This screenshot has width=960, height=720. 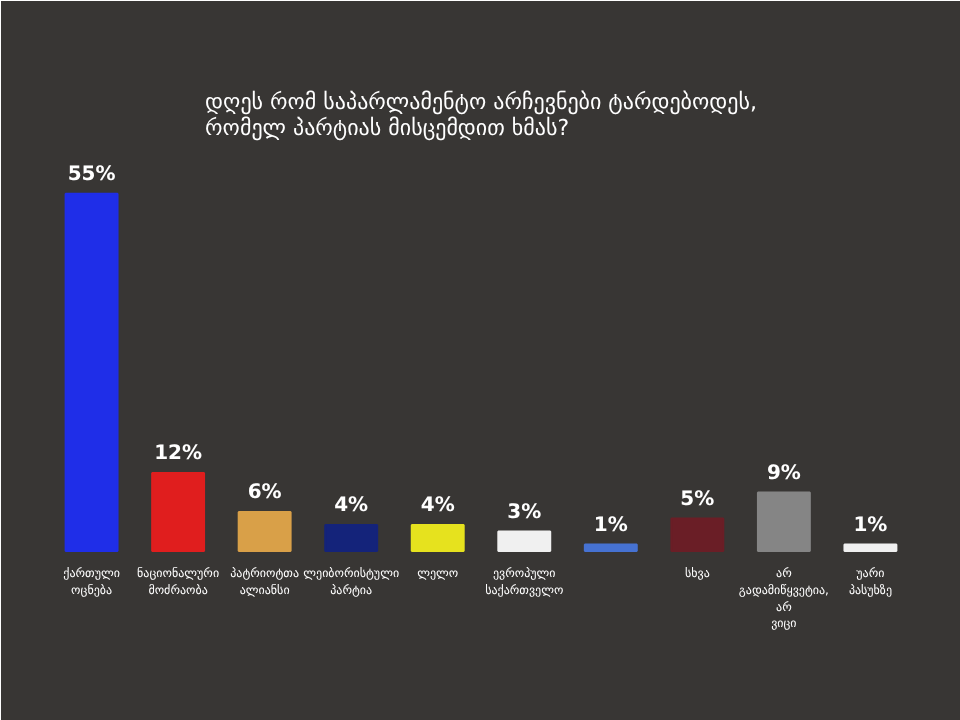 I want to click on data-label: 5%, so click(x=697, y=499).